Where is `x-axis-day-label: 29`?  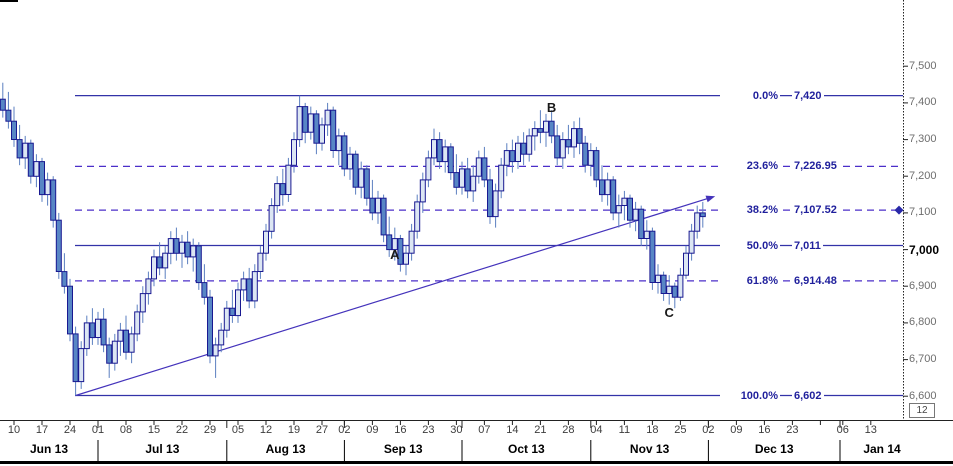 x-axis-day-label: 29 is located at coordinates (210, 430).